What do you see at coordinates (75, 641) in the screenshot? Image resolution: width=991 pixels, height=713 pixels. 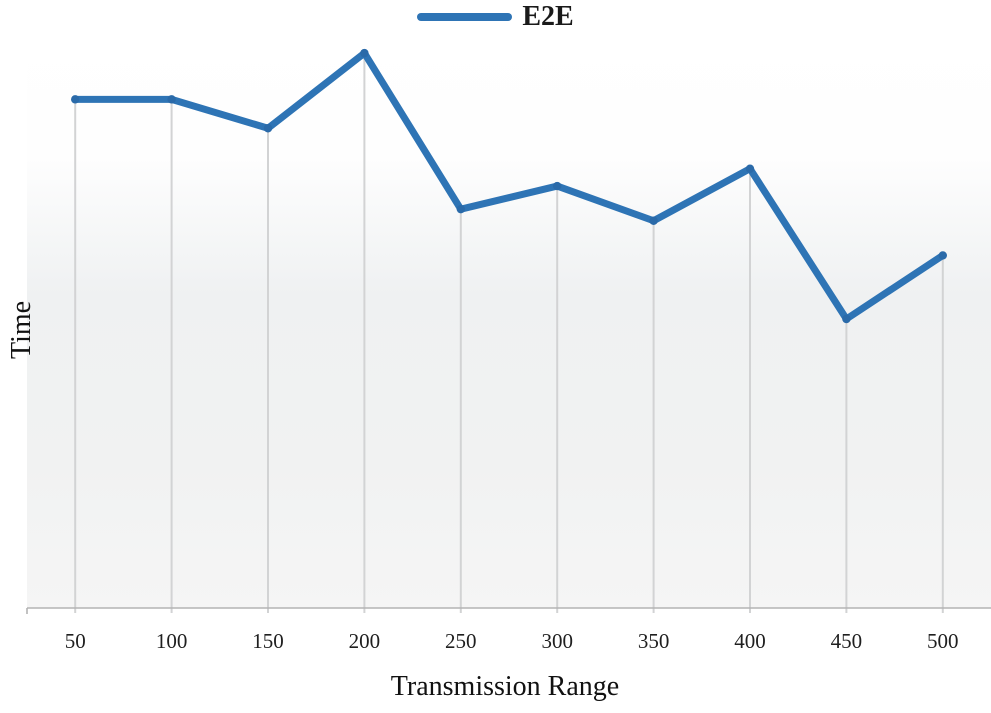 I see `x-tick-label: 50` at bounding box center [75, 641].